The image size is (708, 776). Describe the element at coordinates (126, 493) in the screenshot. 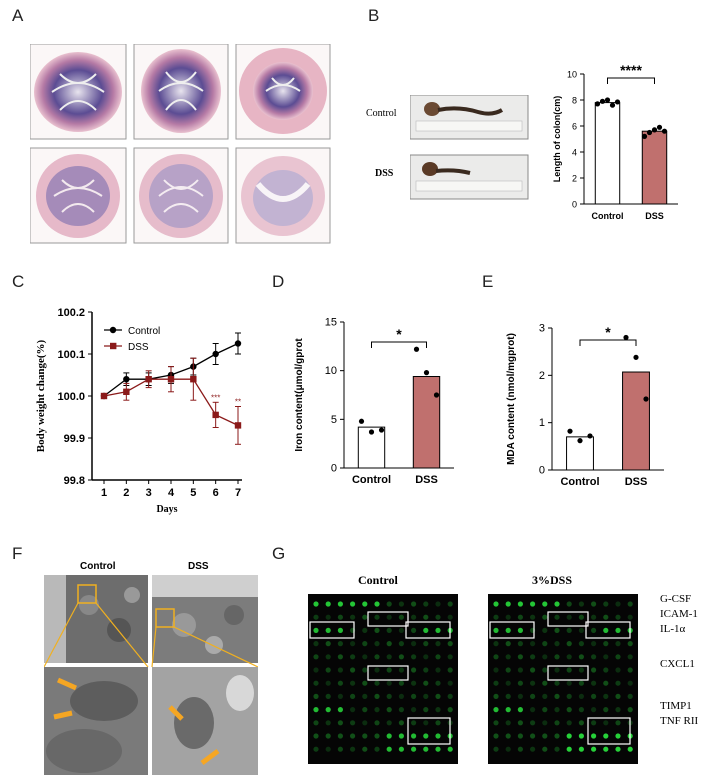

I see `x-tick-label: 2` at that location.